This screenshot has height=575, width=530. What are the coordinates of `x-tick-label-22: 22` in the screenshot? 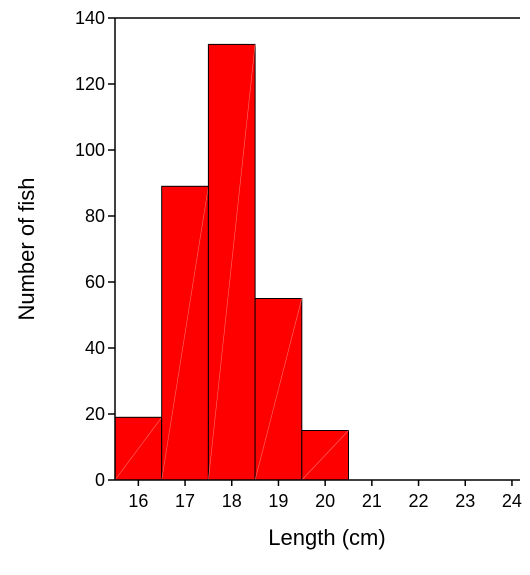 It's located at (419, 501).